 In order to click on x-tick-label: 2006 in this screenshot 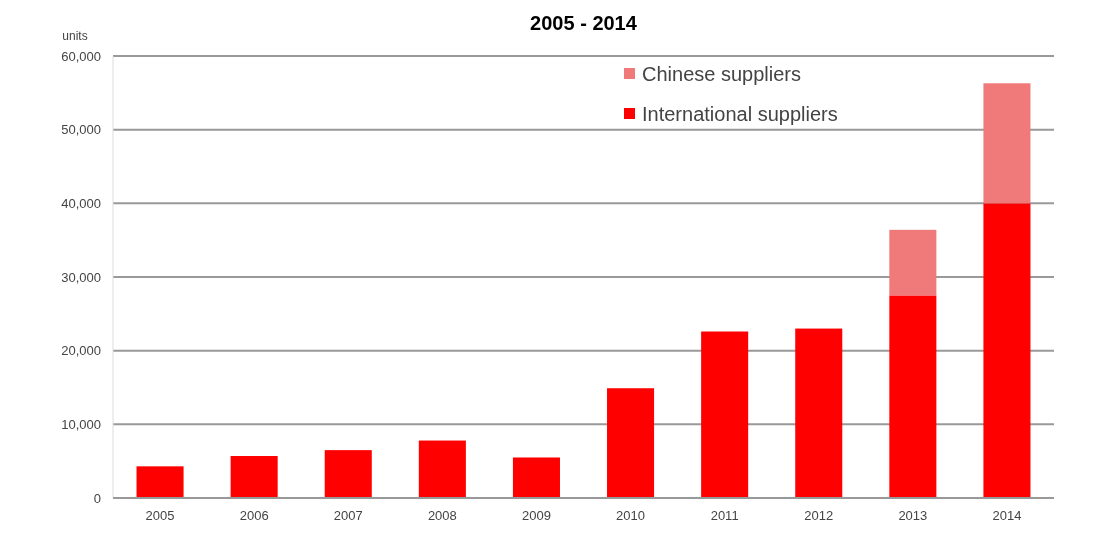, I will do `click(254, 515)`.